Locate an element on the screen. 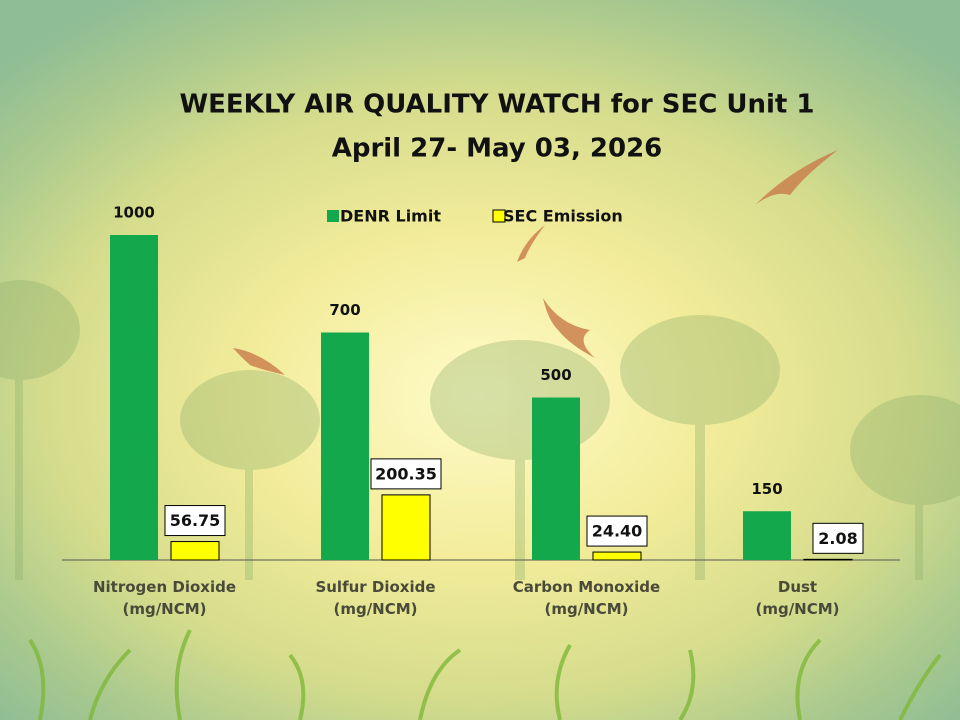 The height and width of the screenshot is (720, 960). chart-title: WEEKLY AIR QUALITY WATCH for SEC Unit 1 is located at coordinates (496, 105).